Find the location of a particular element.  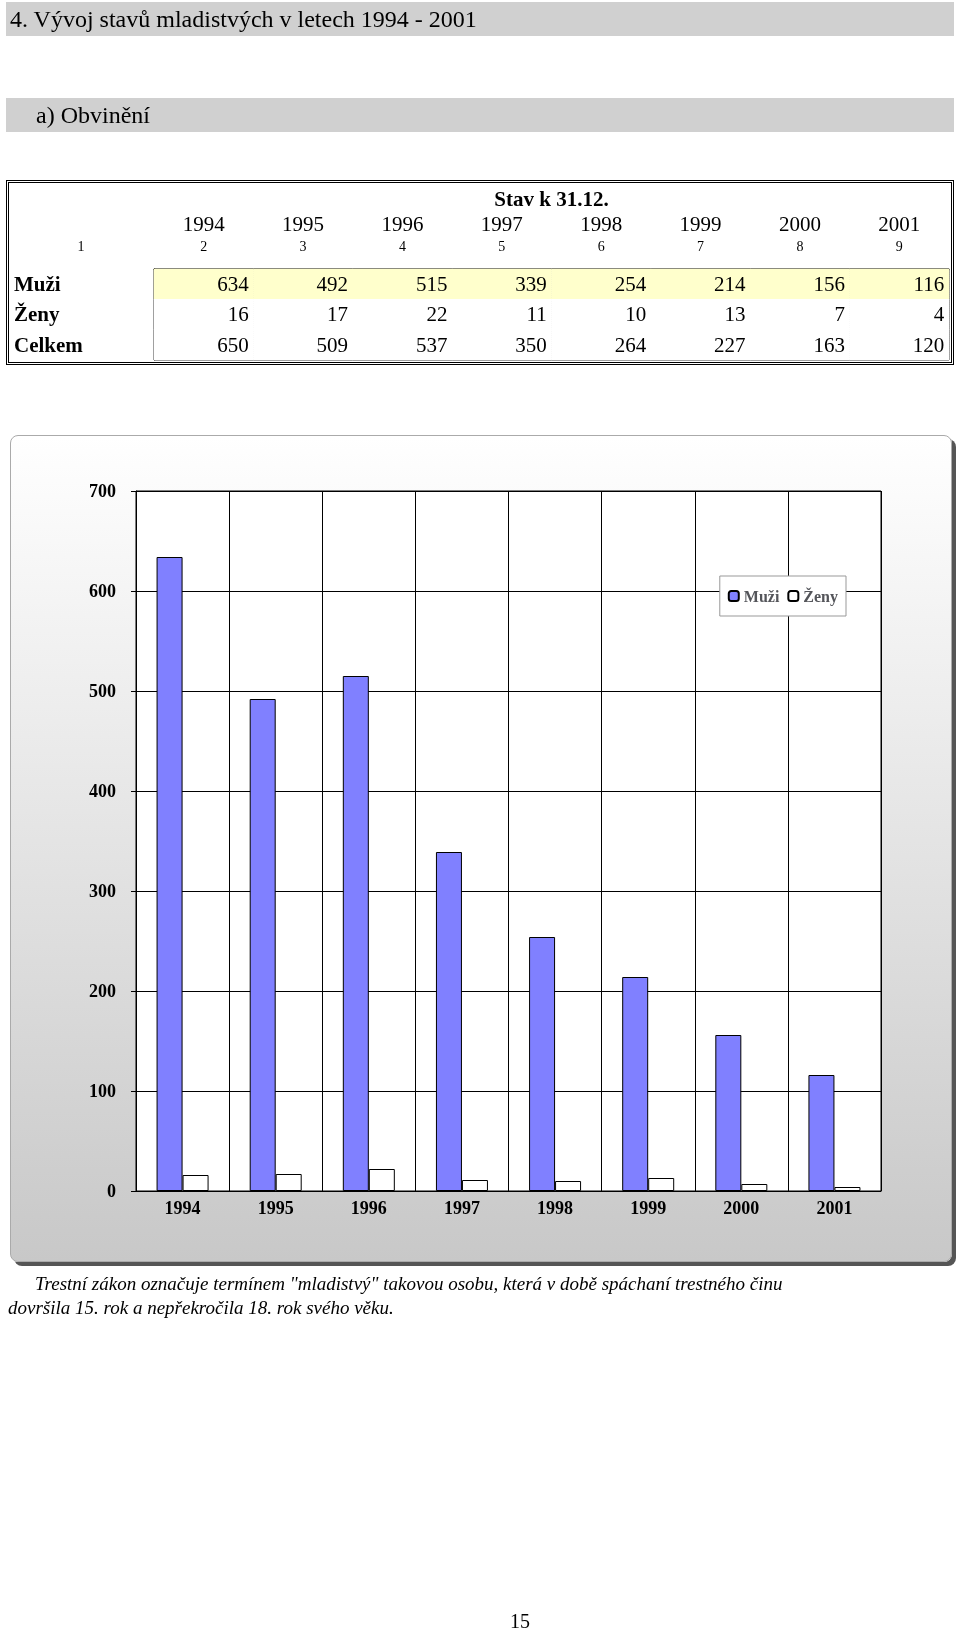

data-label: 163 is located at coordinates (829, 344).